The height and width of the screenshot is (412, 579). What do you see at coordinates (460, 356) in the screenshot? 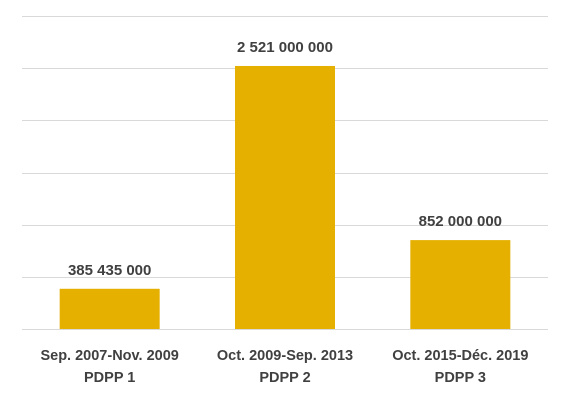
I see `category-label-period: Oct. 2015-Déc. 2019` at bounding box center [460, 356].